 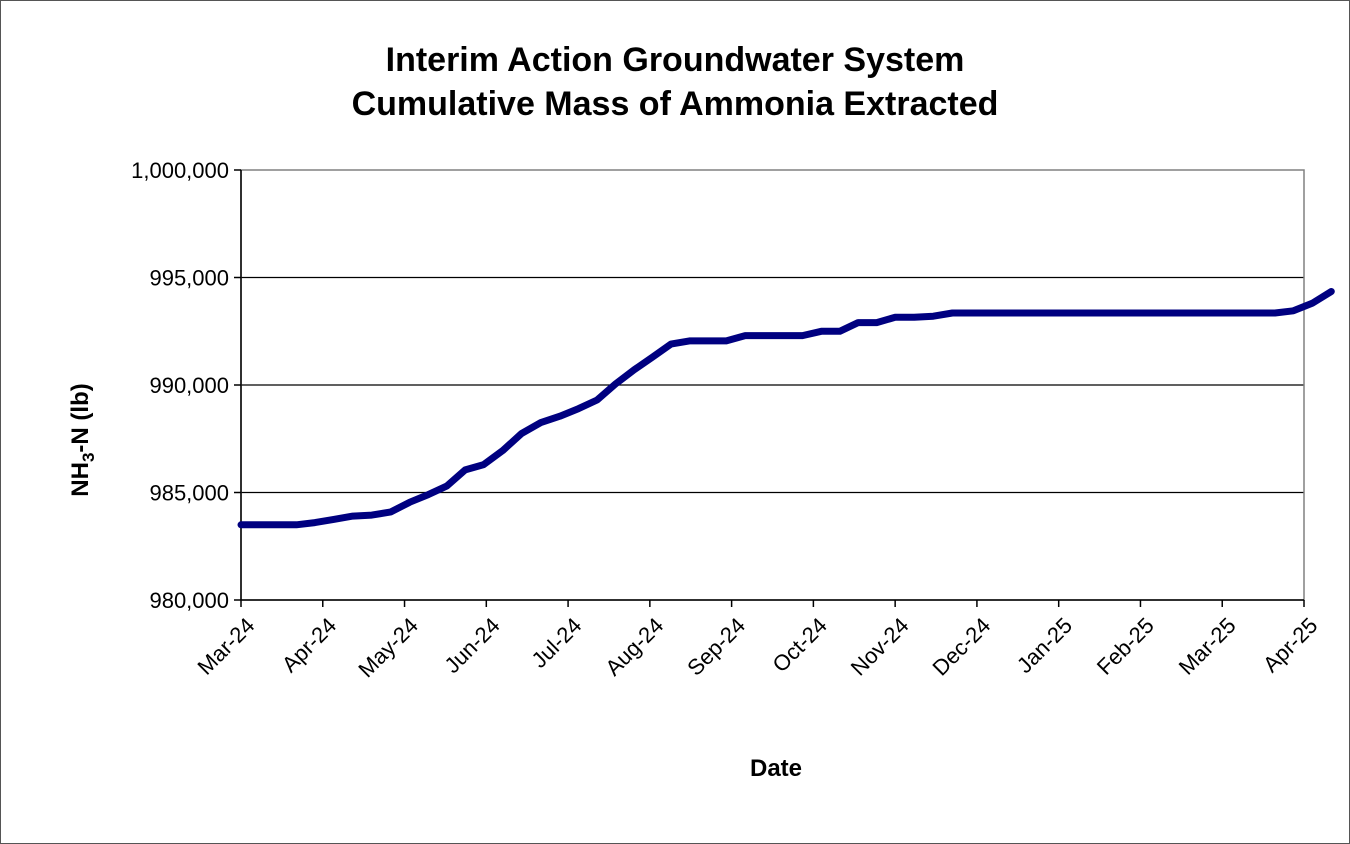 I want to click on chart-title-line-2: Cumulative Mass of Ammonia Extracted, so click(x=675, y=104).